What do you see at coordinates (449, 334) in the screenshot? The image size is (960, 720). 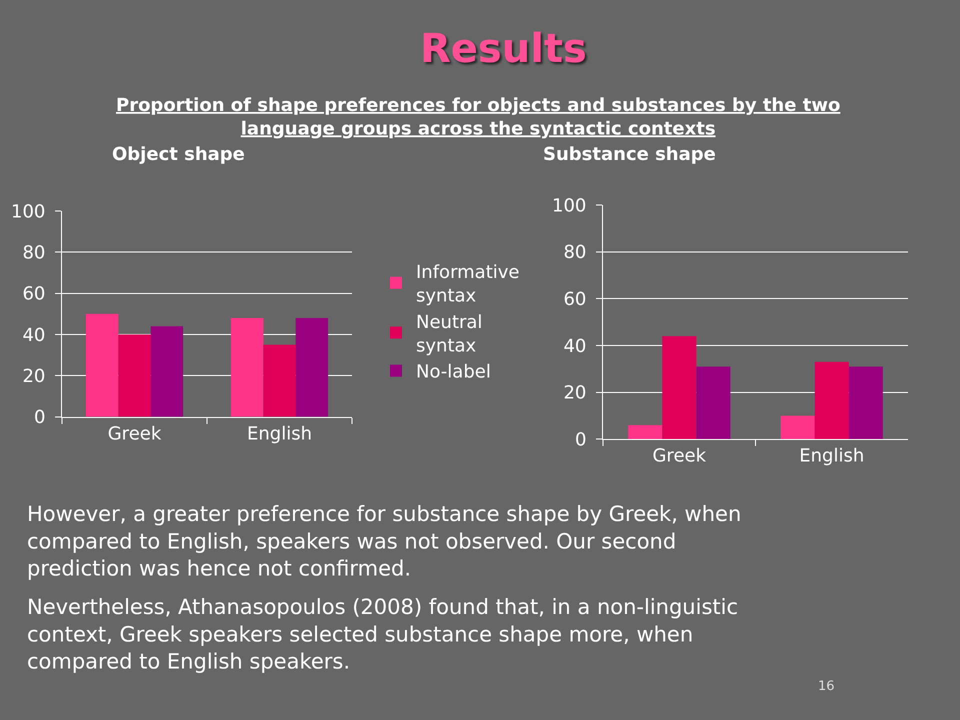 I see `legend-label: Neutral syntax` at bounding box center [449, 334].